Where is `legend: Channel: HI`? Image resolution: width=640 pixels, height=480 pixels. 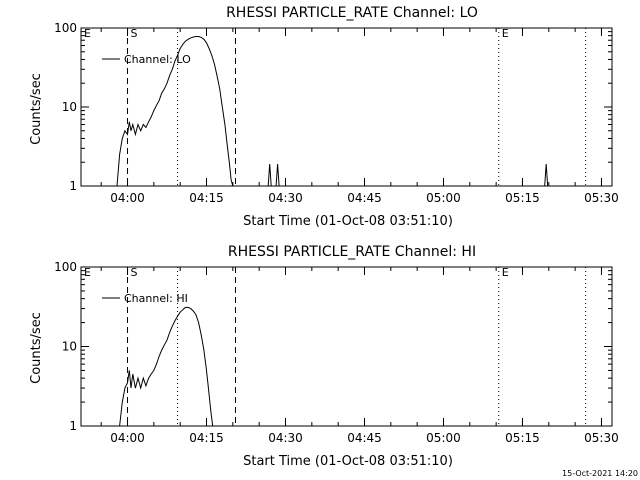
legend: Channel: HI is located at coordinates (145, 298).